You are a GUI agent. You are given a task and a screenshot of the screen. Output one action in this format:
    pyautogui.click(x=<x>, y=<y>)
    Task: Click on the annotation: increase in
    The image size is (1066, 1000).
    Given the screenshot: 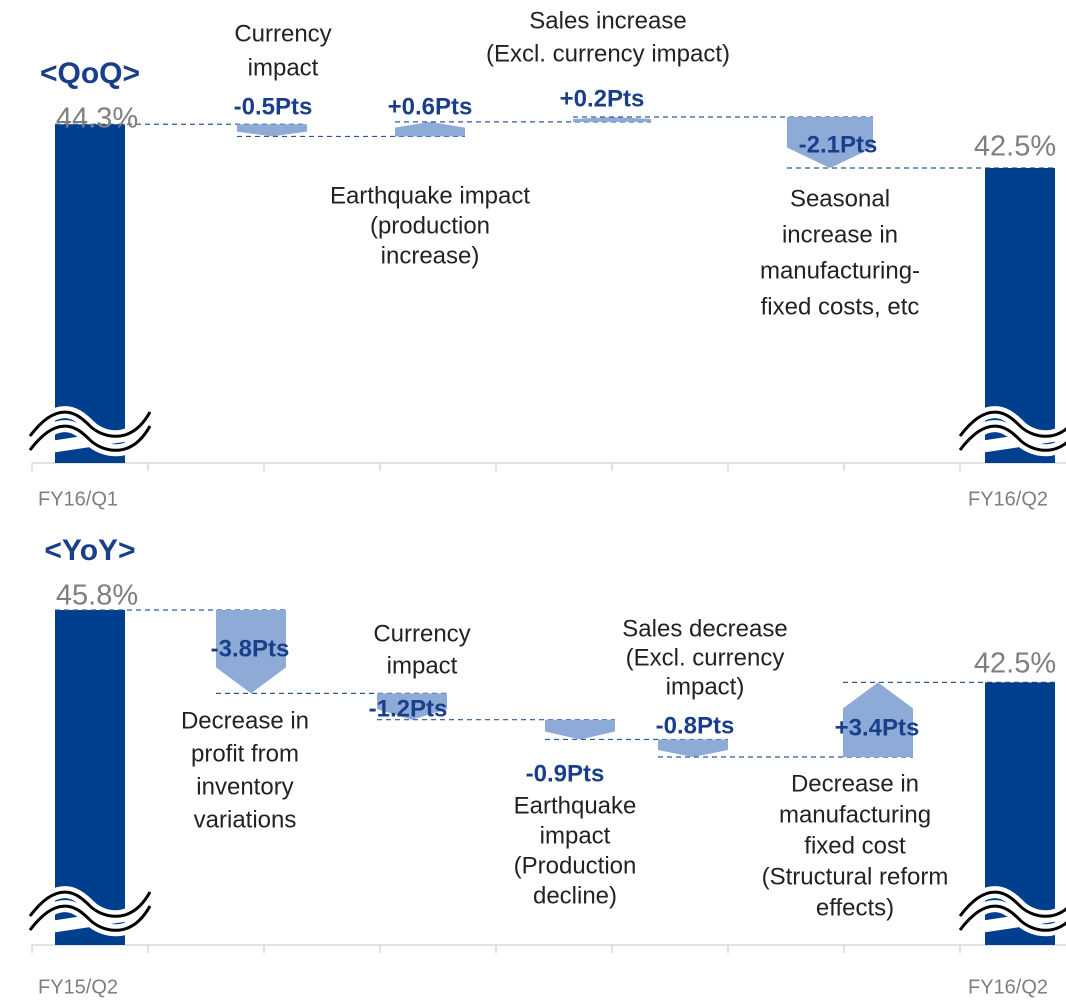 What is the action you would take?
    pyautogui.click(x=840, y=234)
    